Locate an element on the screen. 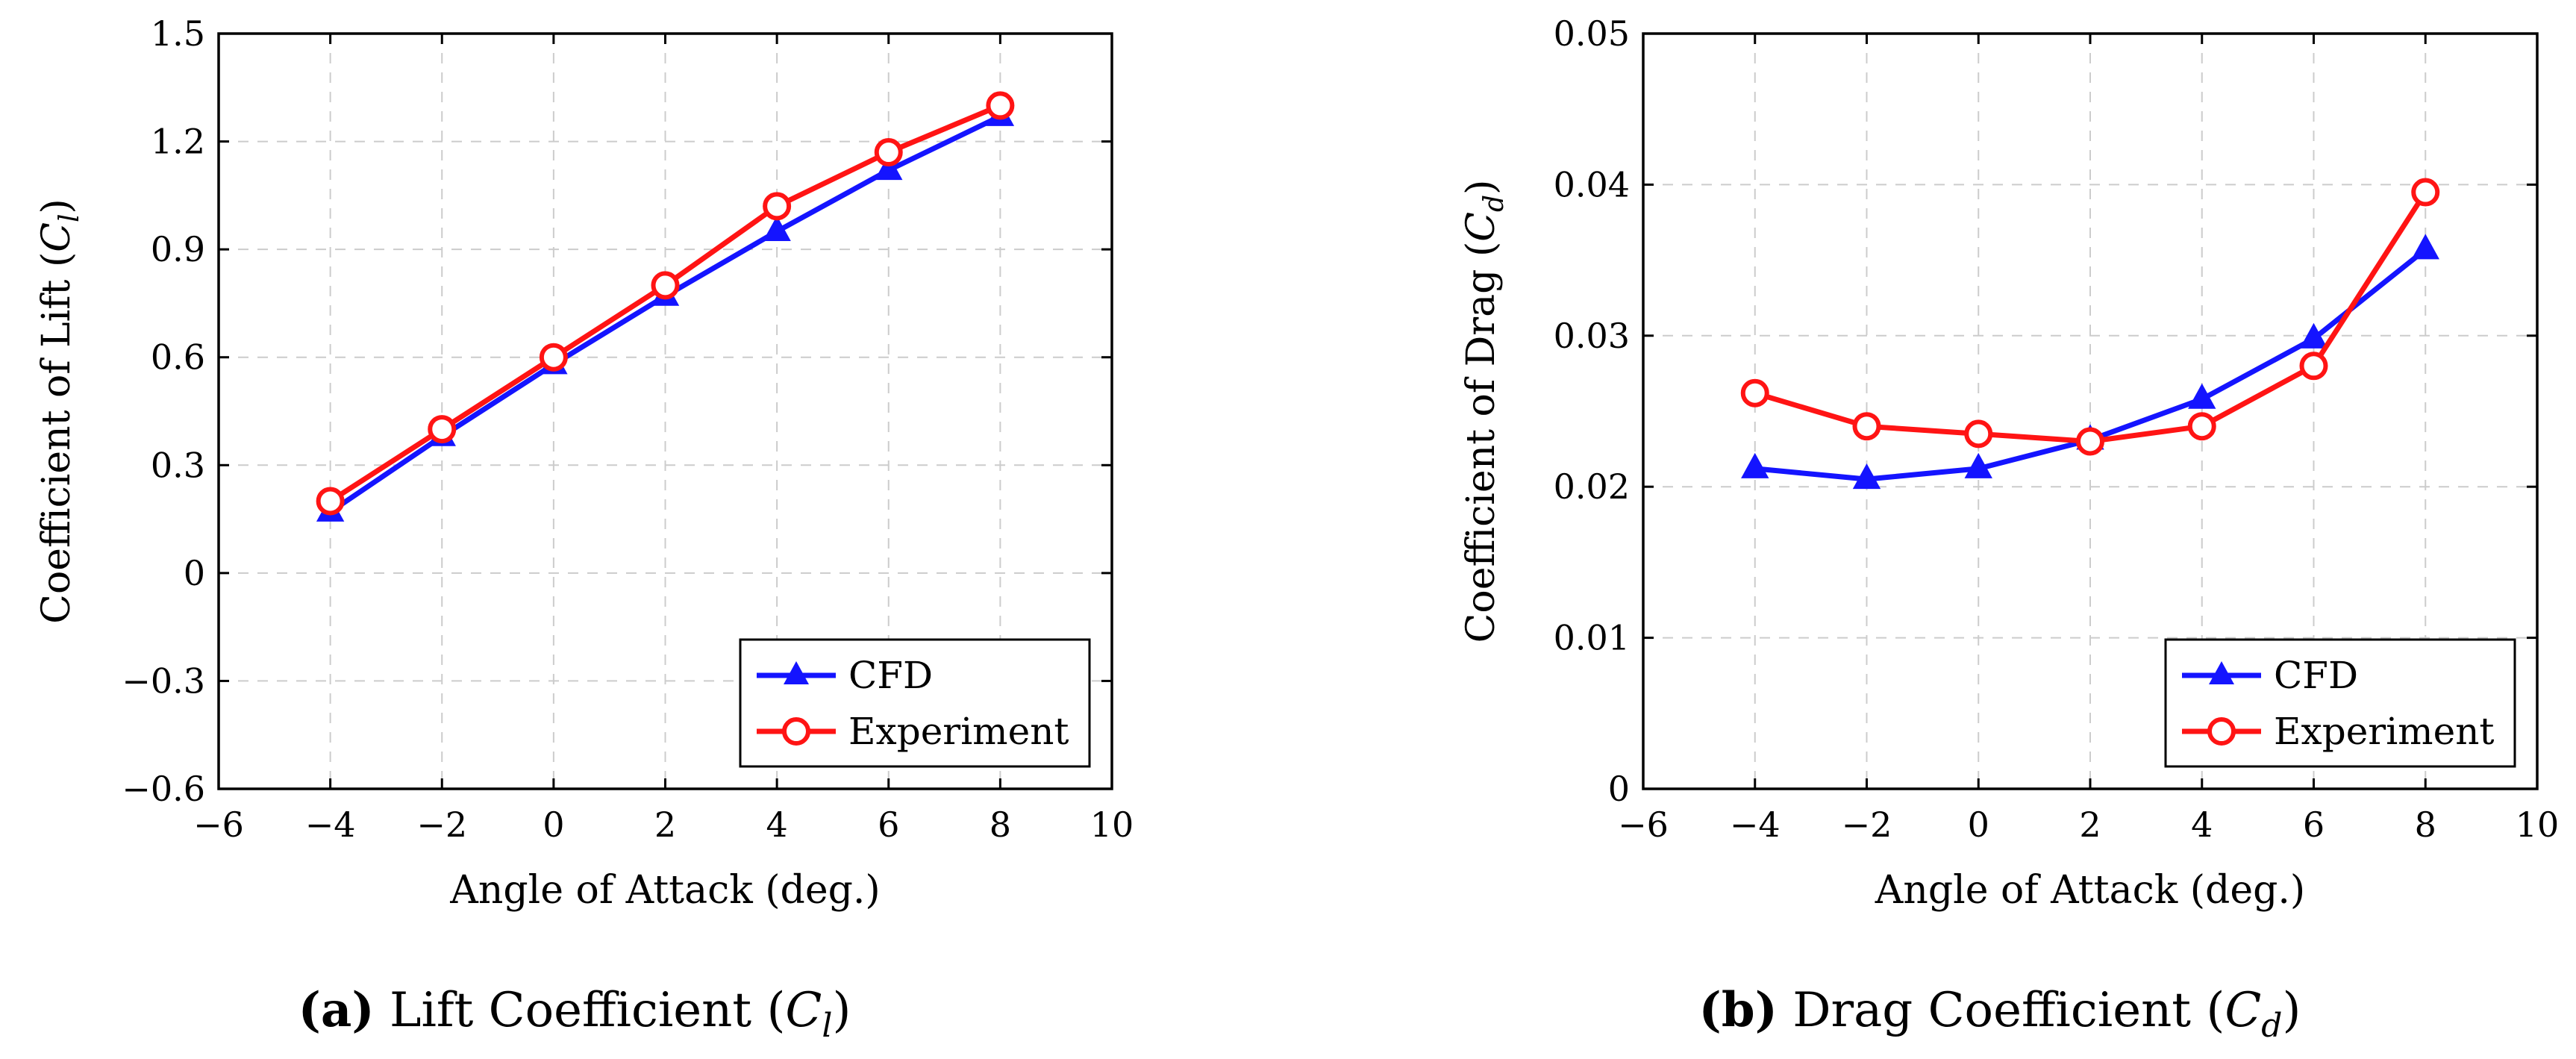 This screenshot has width=2576, height=1059. subfigure-caption: (b) Drag Coefficient (Cd) is located at coordinates (2000, 1013).